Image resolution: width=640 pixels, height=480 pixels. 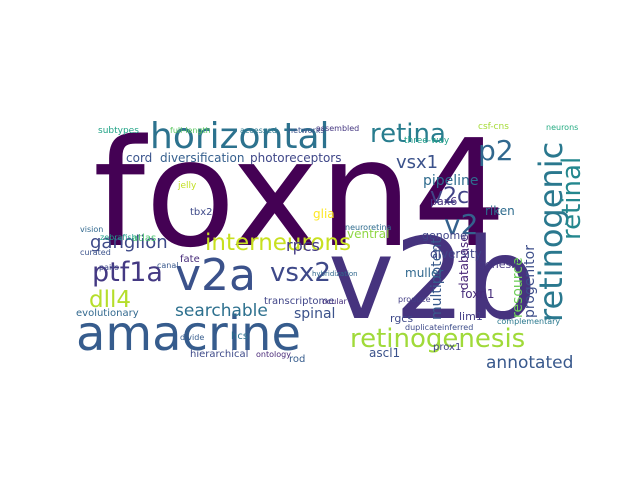 I want to click on word: hybridization, so click(x=335, y=274).